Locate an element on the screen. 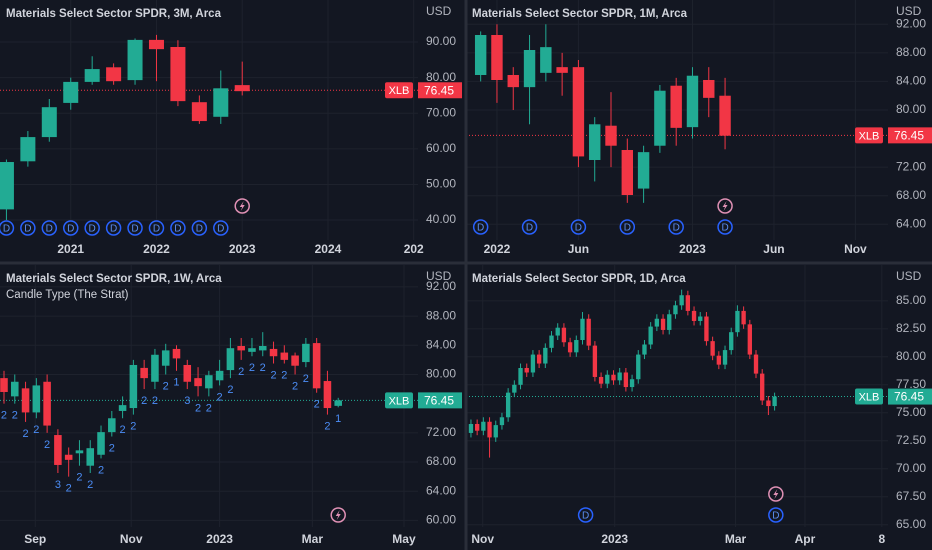 This screenshot has width=932, height=550. chart-title: Materials Select Sector SPDR, 1M, Arca is located at coordinates (580, 14).